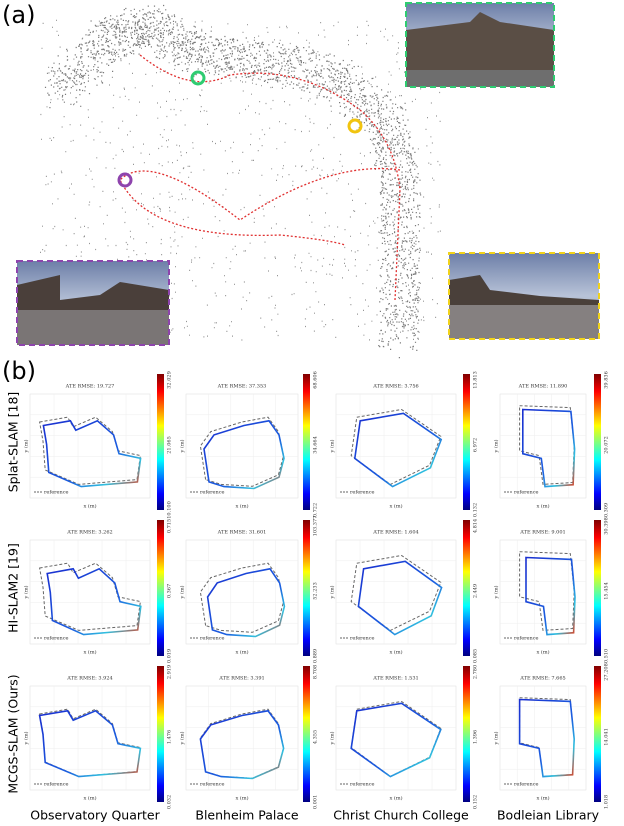  What do you see at coordinates (607, 445) in the screenshot?
I see `colorbar-label: 20.072` at bounding box center [607, 445].